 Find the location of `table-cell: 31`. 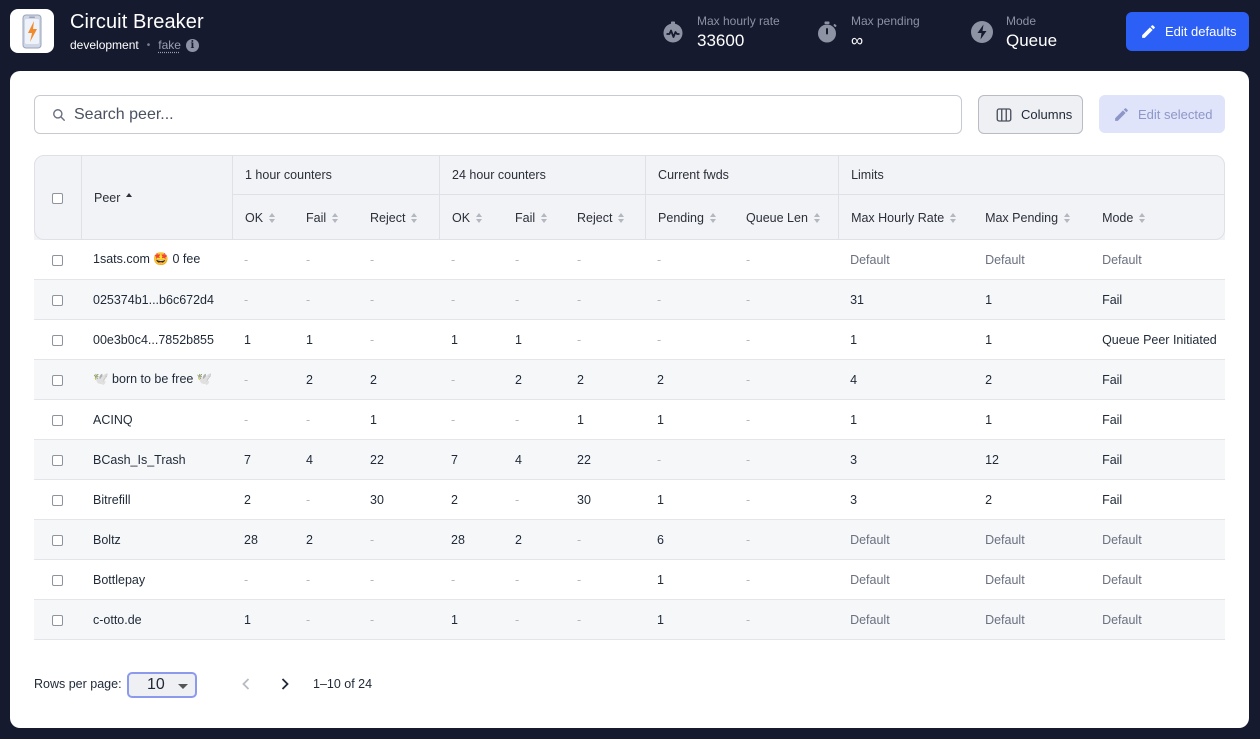

table-cell: 31 is located at coordinates (906, 300).